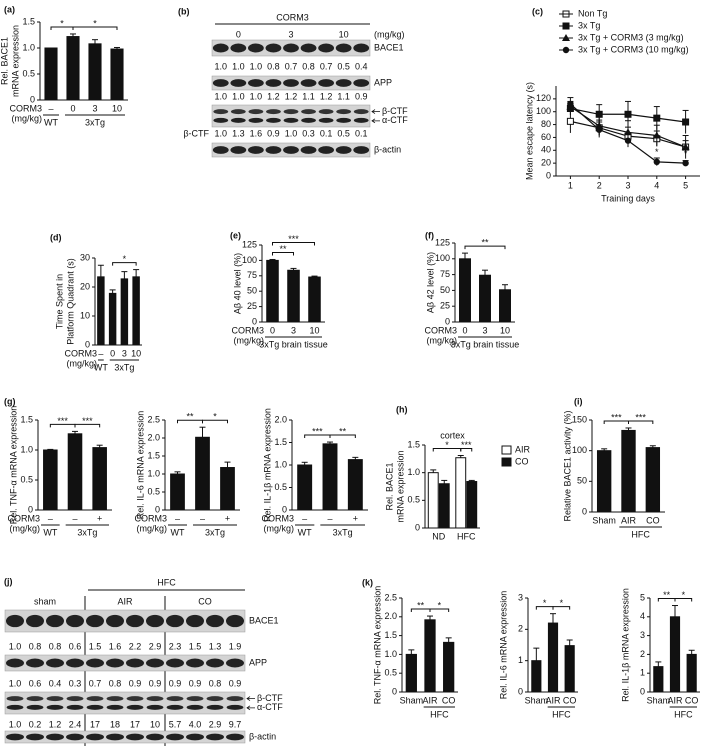 Image resolution: width=709 pixels, height=746 pixels. Describe the element at coordinates (215, 646) in the screenshot. I see `quant-value: 1.3` at that location.